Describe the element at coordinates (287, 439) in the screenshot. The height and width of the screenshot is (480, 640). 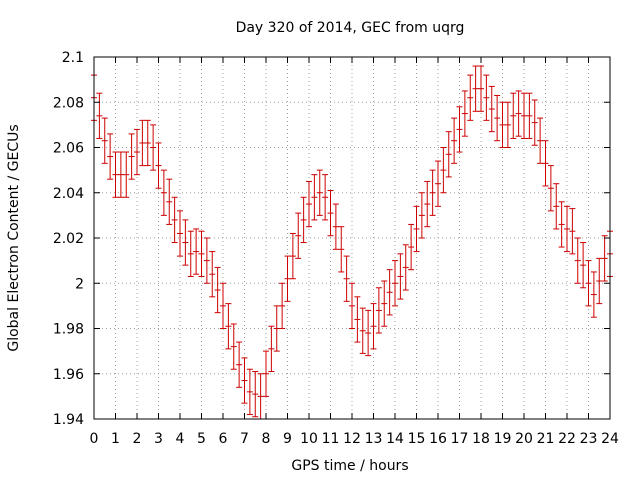
I see `x-tick-label: 9` at that location.